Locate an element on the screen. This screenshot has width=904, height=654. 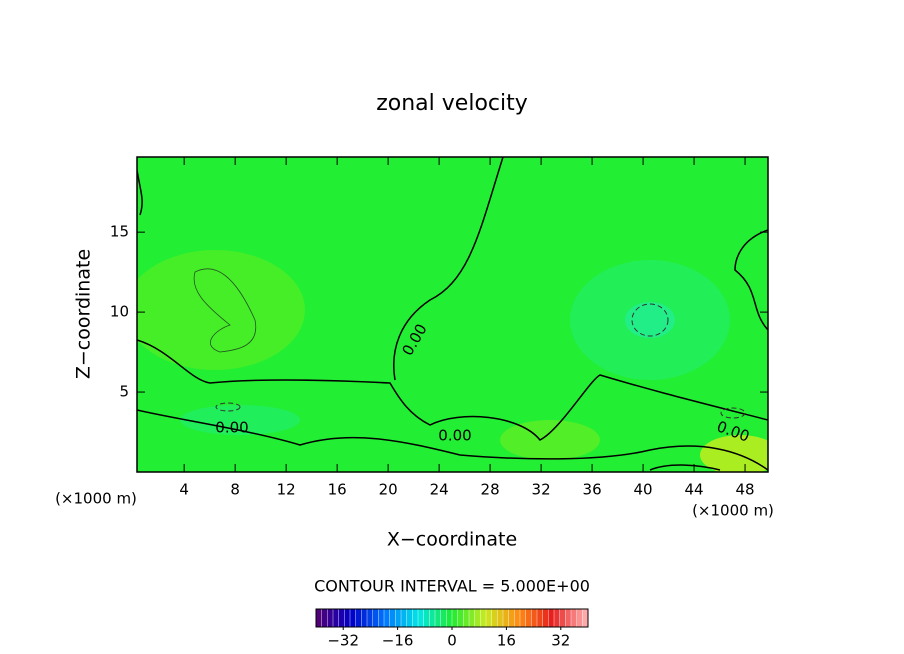
x-tick-label: 28 is located at coordinates (490, 490).